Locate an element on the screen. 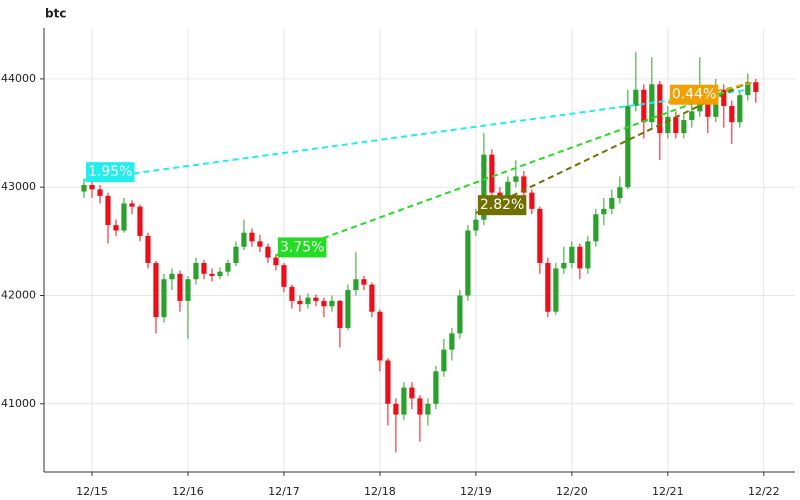 This screenshot has height=500, width=800. annotation-label: 1.95% is located at coordinates (110, 172).